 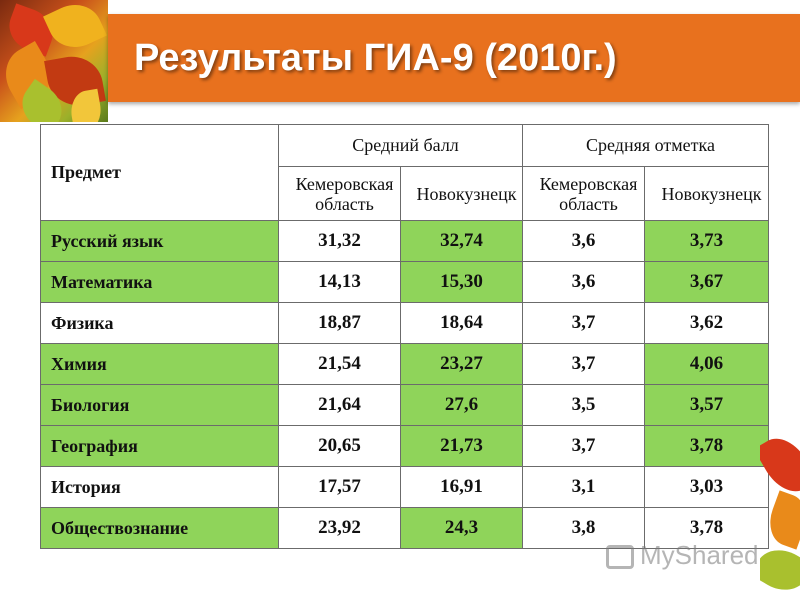 I want to click on subject-cell: Биология, so click(x=159, y=405).